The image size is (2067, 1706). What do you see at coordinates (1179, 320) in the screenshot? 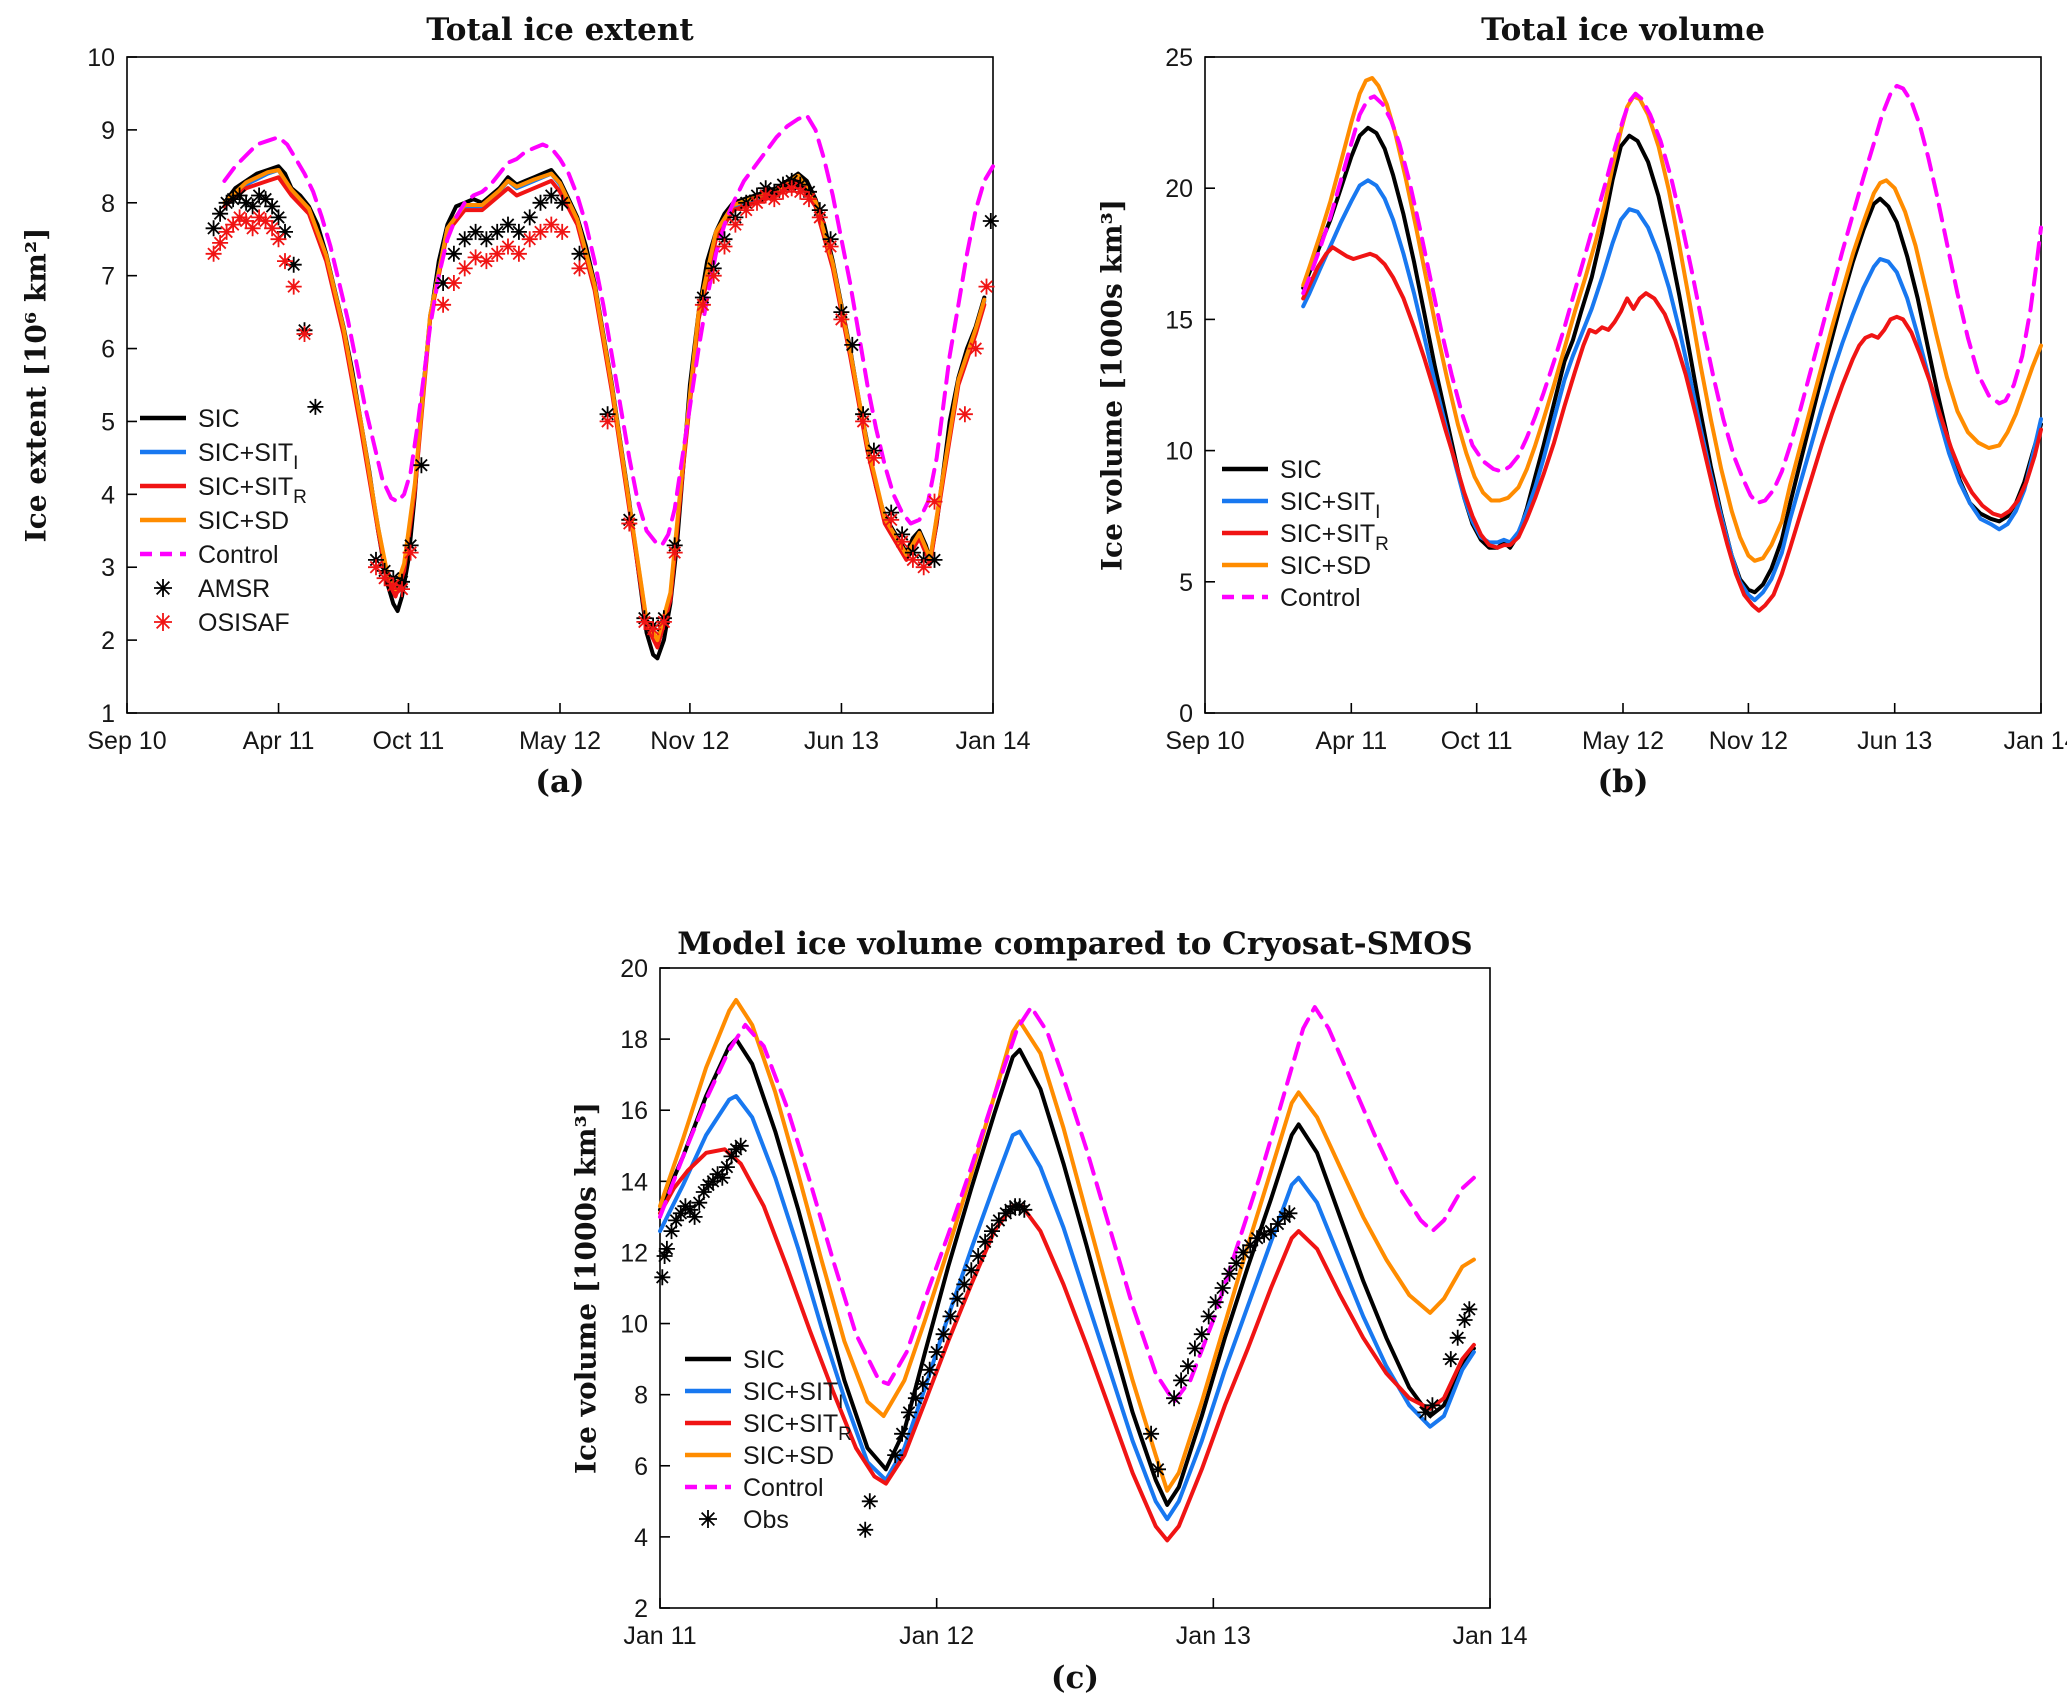
I see `y-tick-label: 15` at bounding box center [1179, 320].